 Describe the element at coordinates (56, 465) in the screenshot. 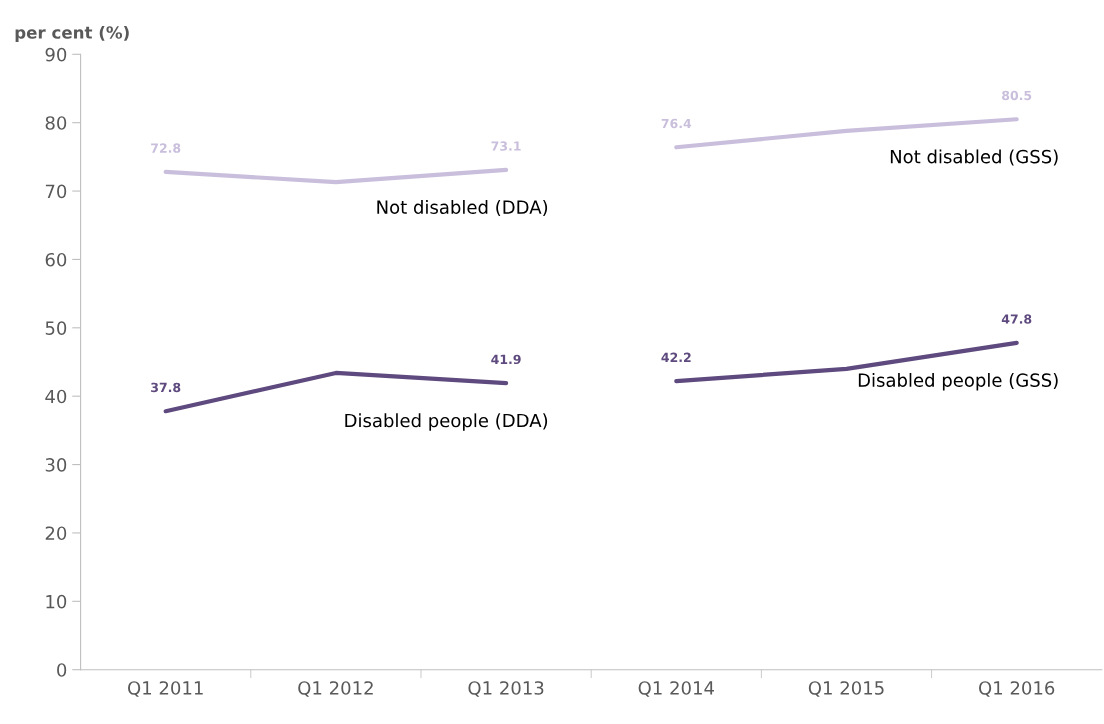

I see `y-tick-label: 30` at that location.